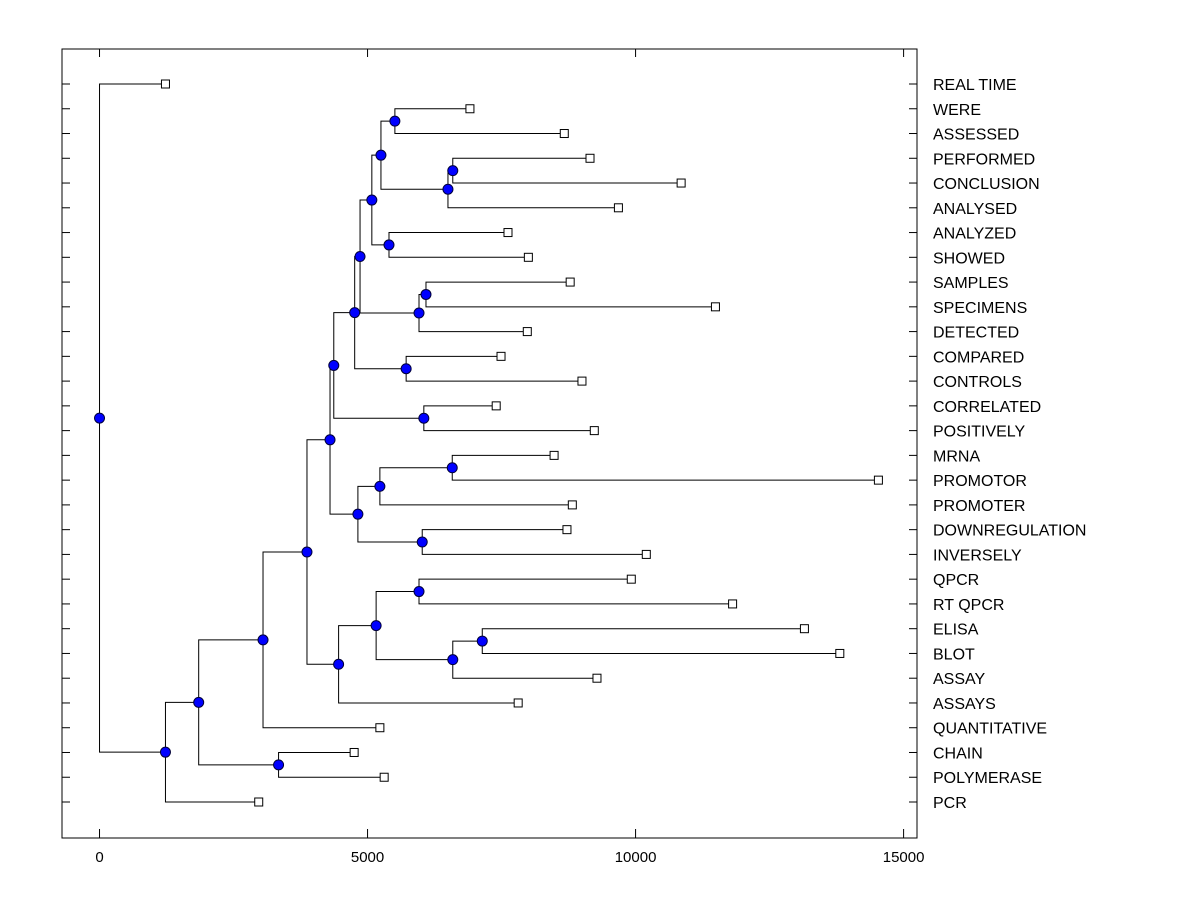  What do you see at coordinates (984, 159) in the screenshot?
I see `leaf-label: PERFORMED` at bounding box center [984, 159].